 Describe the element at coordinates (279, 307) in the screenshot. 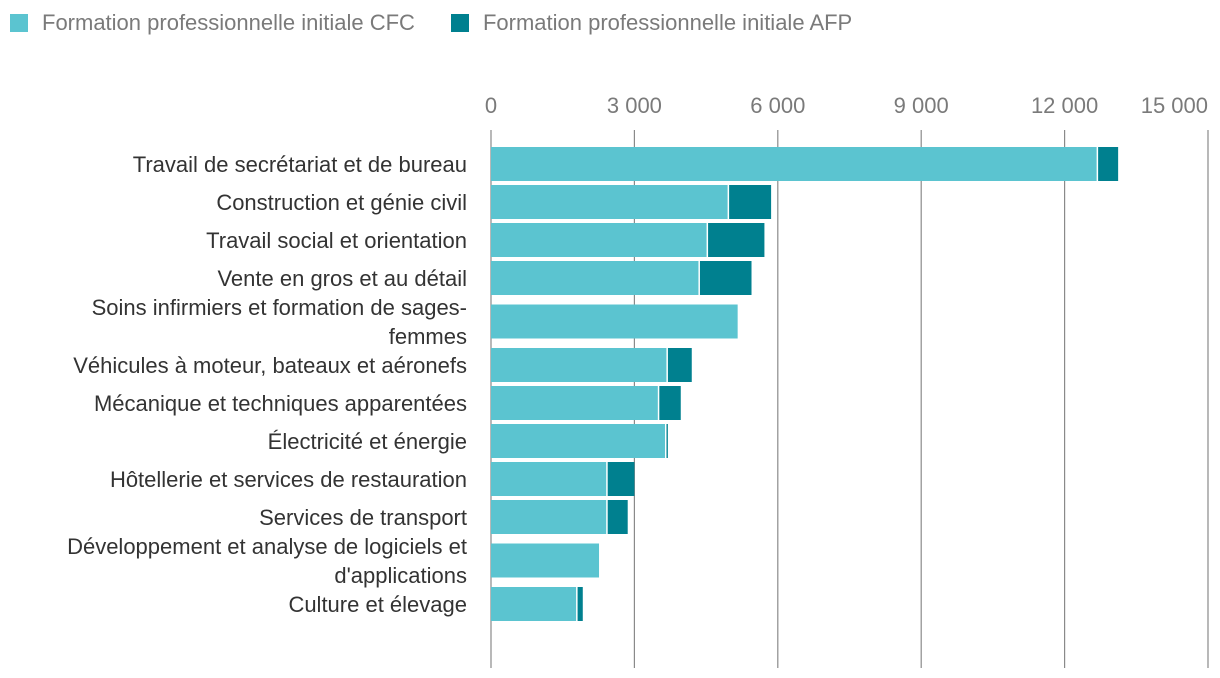

I see `category-label-4-line0: Soins infirmiers et formation de sages-` at that location.